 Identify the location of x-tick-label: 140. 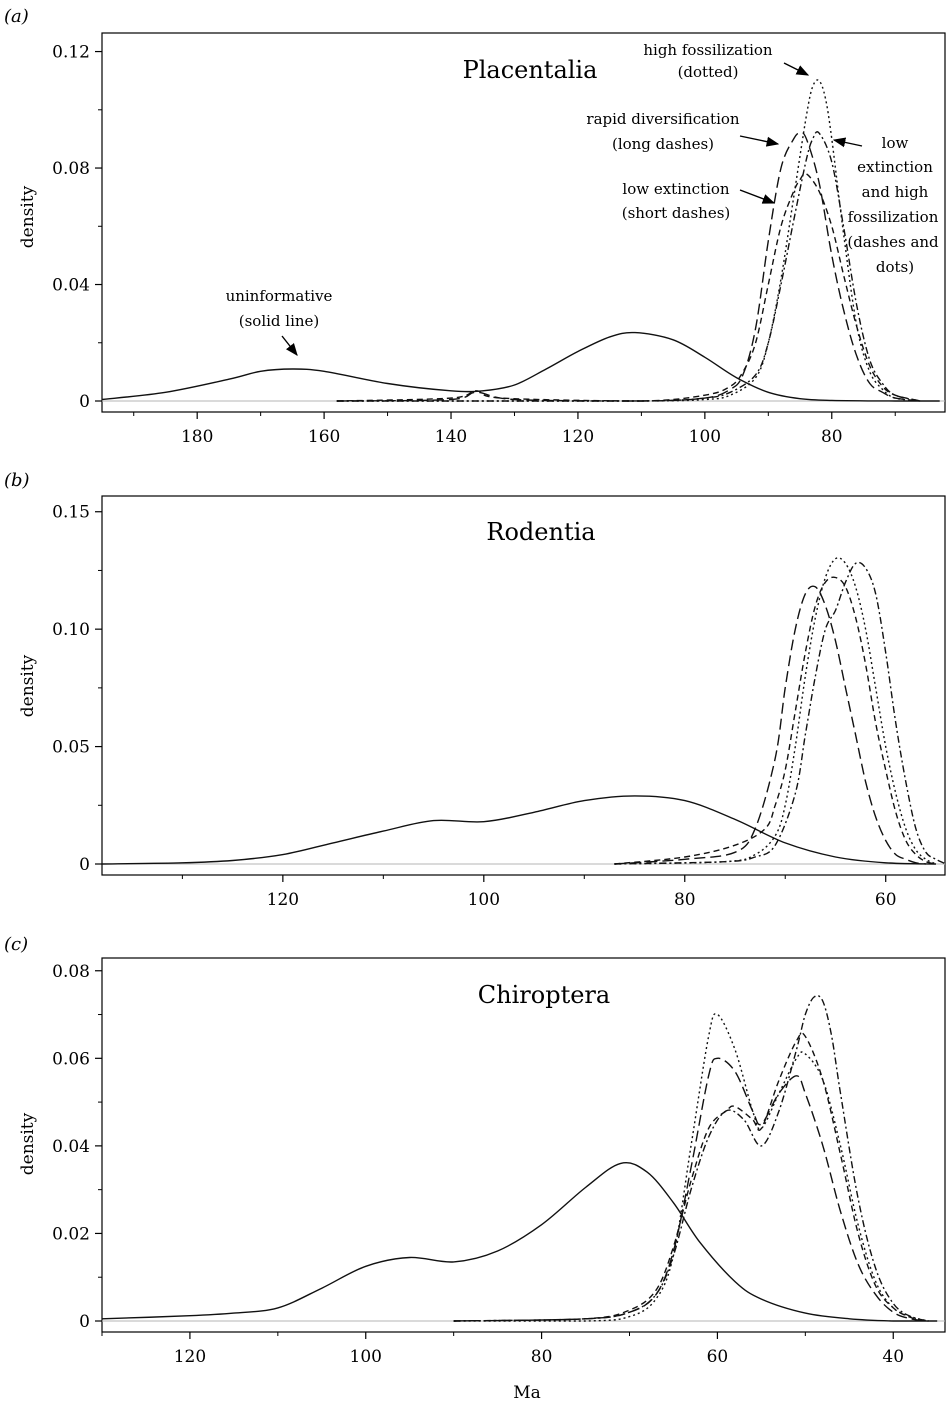
(451, 437).